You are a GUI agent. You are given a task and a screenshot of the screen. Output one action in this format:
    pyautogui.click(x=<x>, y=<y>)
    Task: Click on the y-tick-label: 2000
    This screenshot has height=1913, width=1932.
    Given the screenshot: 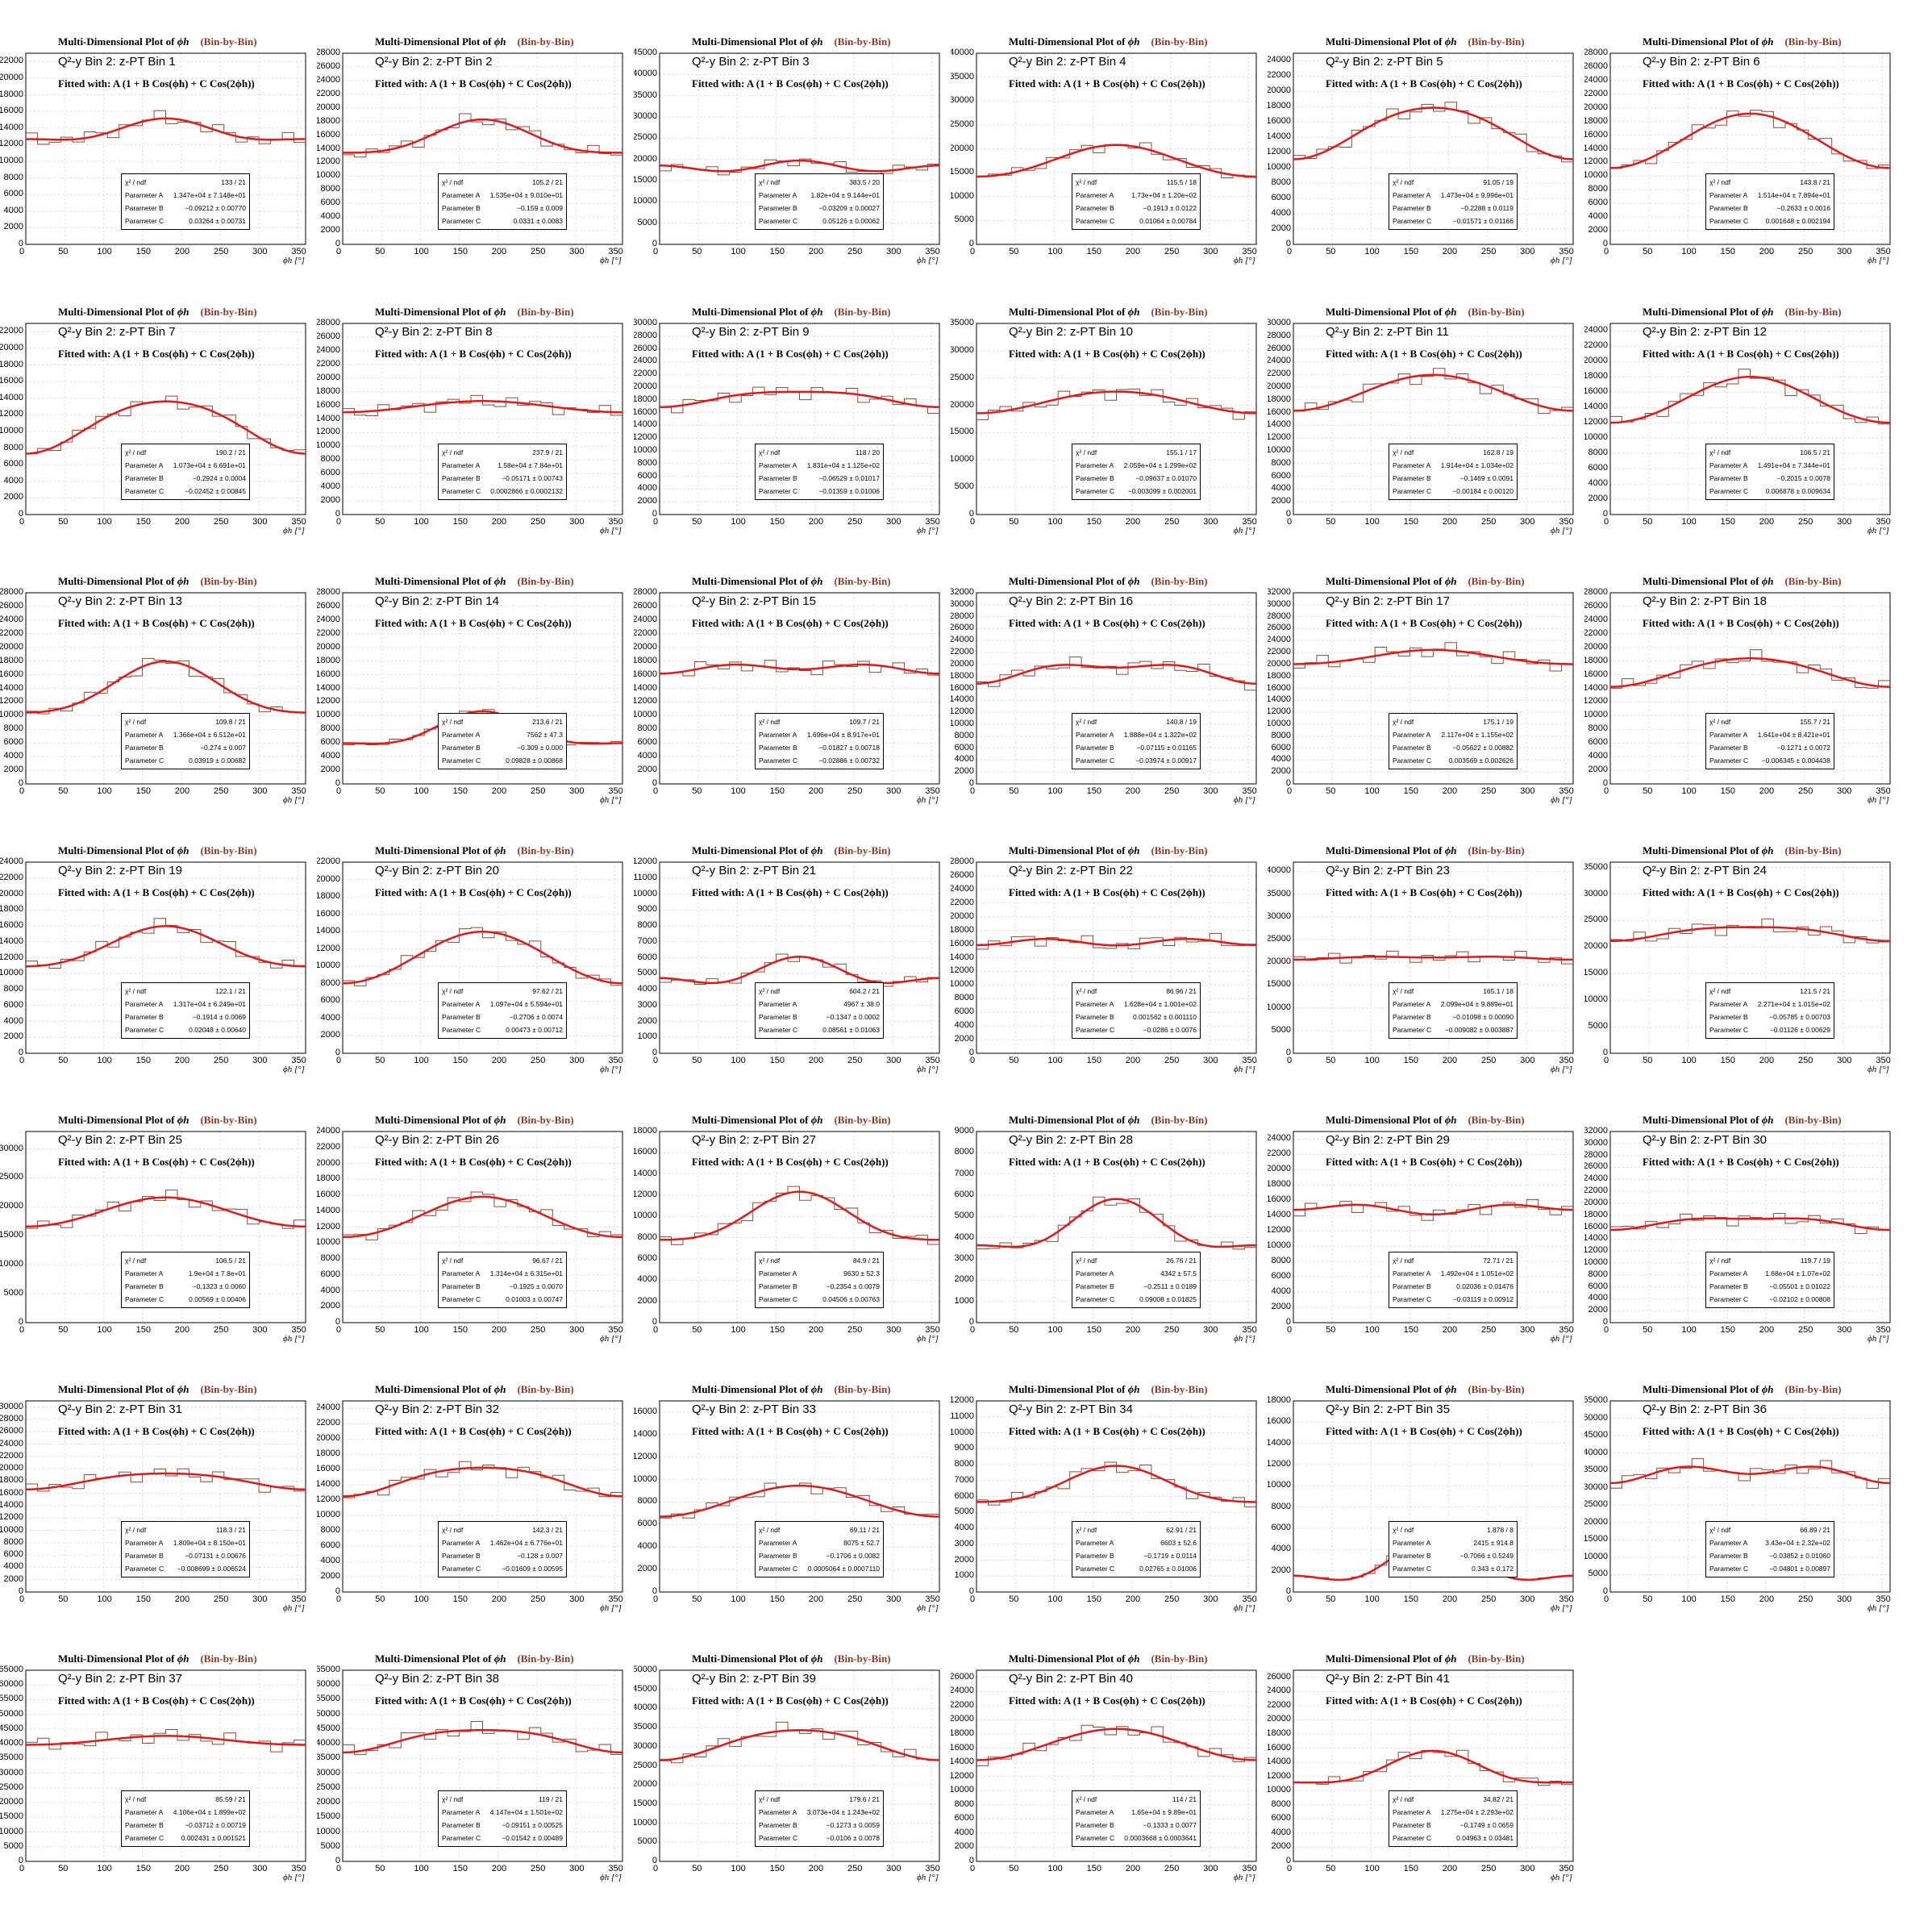 What is the action you would take?
    pyautogui.click(x=1281, y=1570)
    